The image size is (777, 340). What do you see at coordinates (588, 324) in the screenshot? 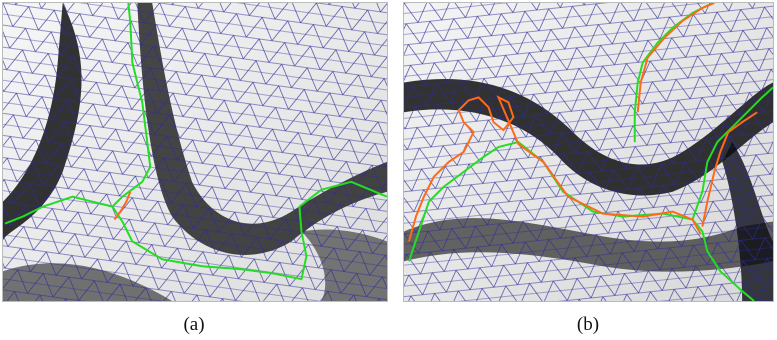
I see `caption-b: (b)` at bounding box center [588, 324].